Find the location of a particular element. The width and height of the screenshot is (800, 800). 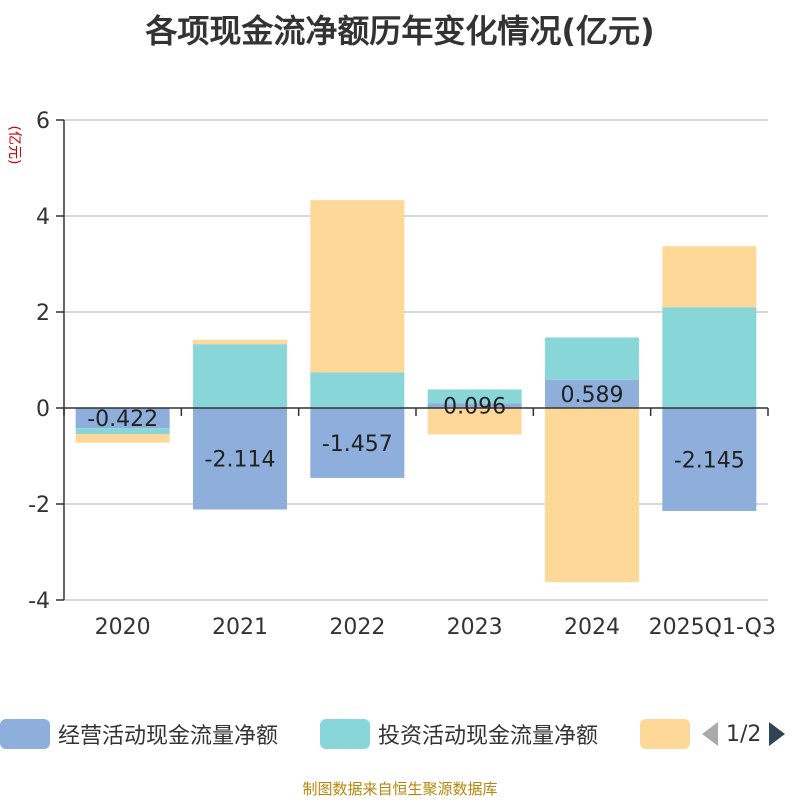

data-label: -0.422 is located at coordinates (122, 419).